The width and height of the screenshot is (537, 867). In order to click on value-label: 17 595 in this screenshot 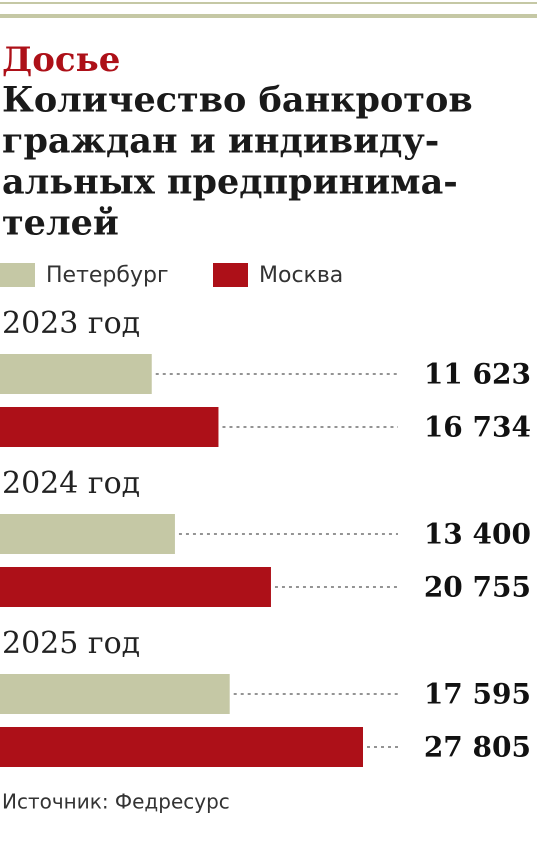, I will do `click(477, 694)`.